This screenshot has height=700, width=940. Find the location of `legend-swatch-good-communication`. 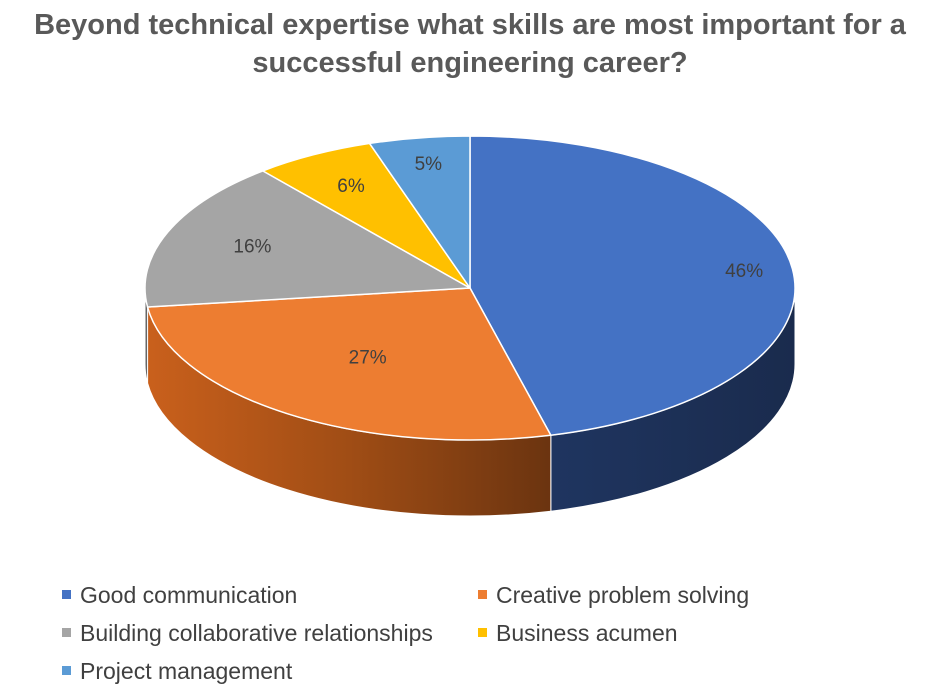

legend-swatch-good-communication is located at coordinates (66, 595).